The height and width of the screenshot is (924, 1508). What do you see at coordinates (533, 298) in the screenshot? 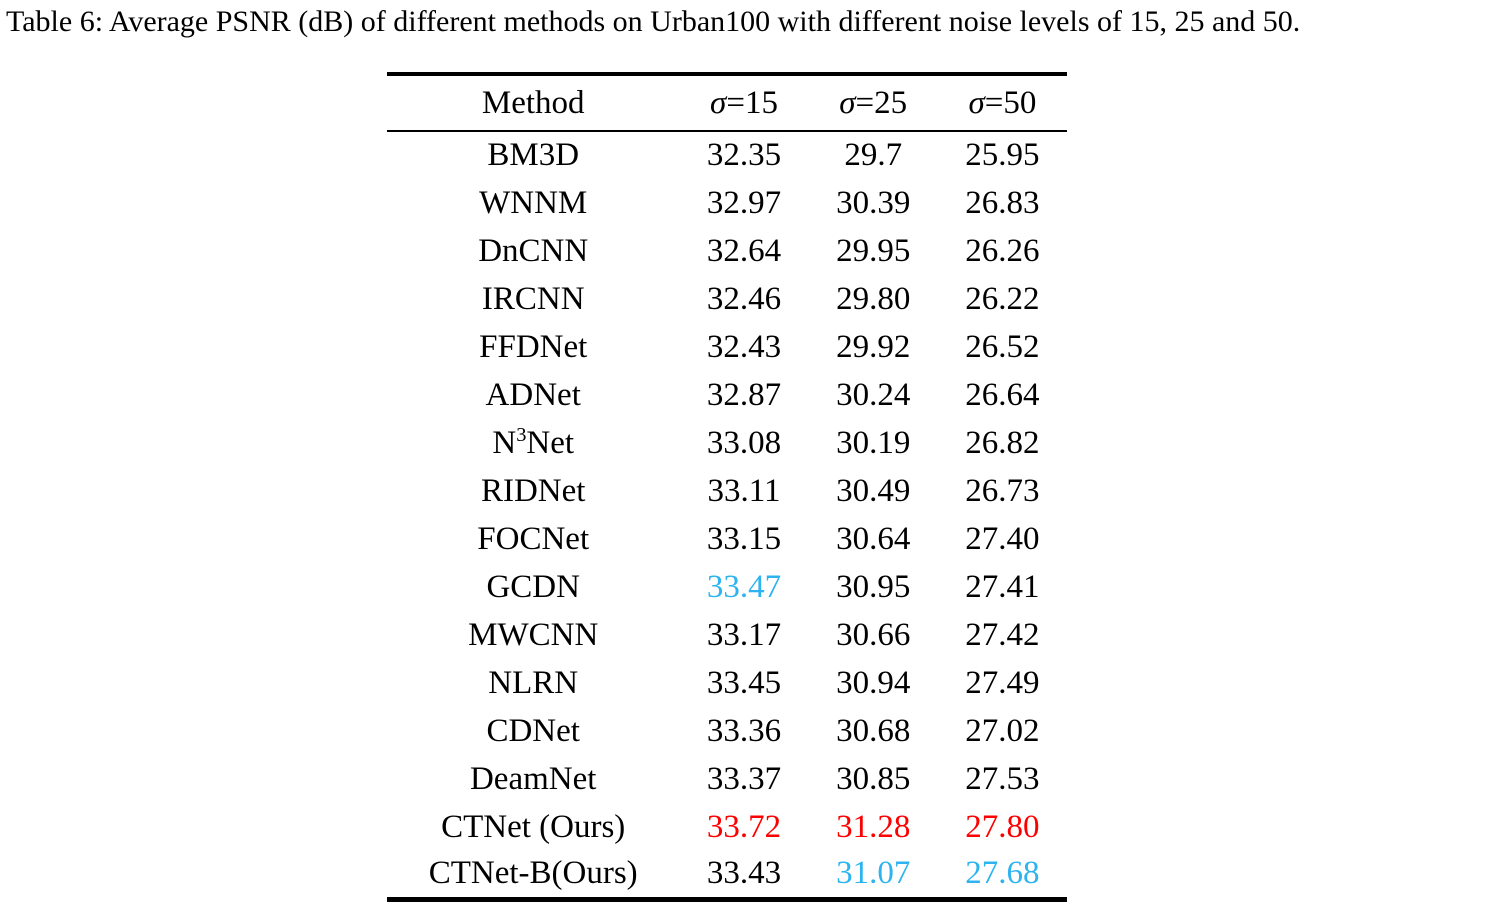
I see `method-cell: IRCNN` at bounding box center [533, 298].